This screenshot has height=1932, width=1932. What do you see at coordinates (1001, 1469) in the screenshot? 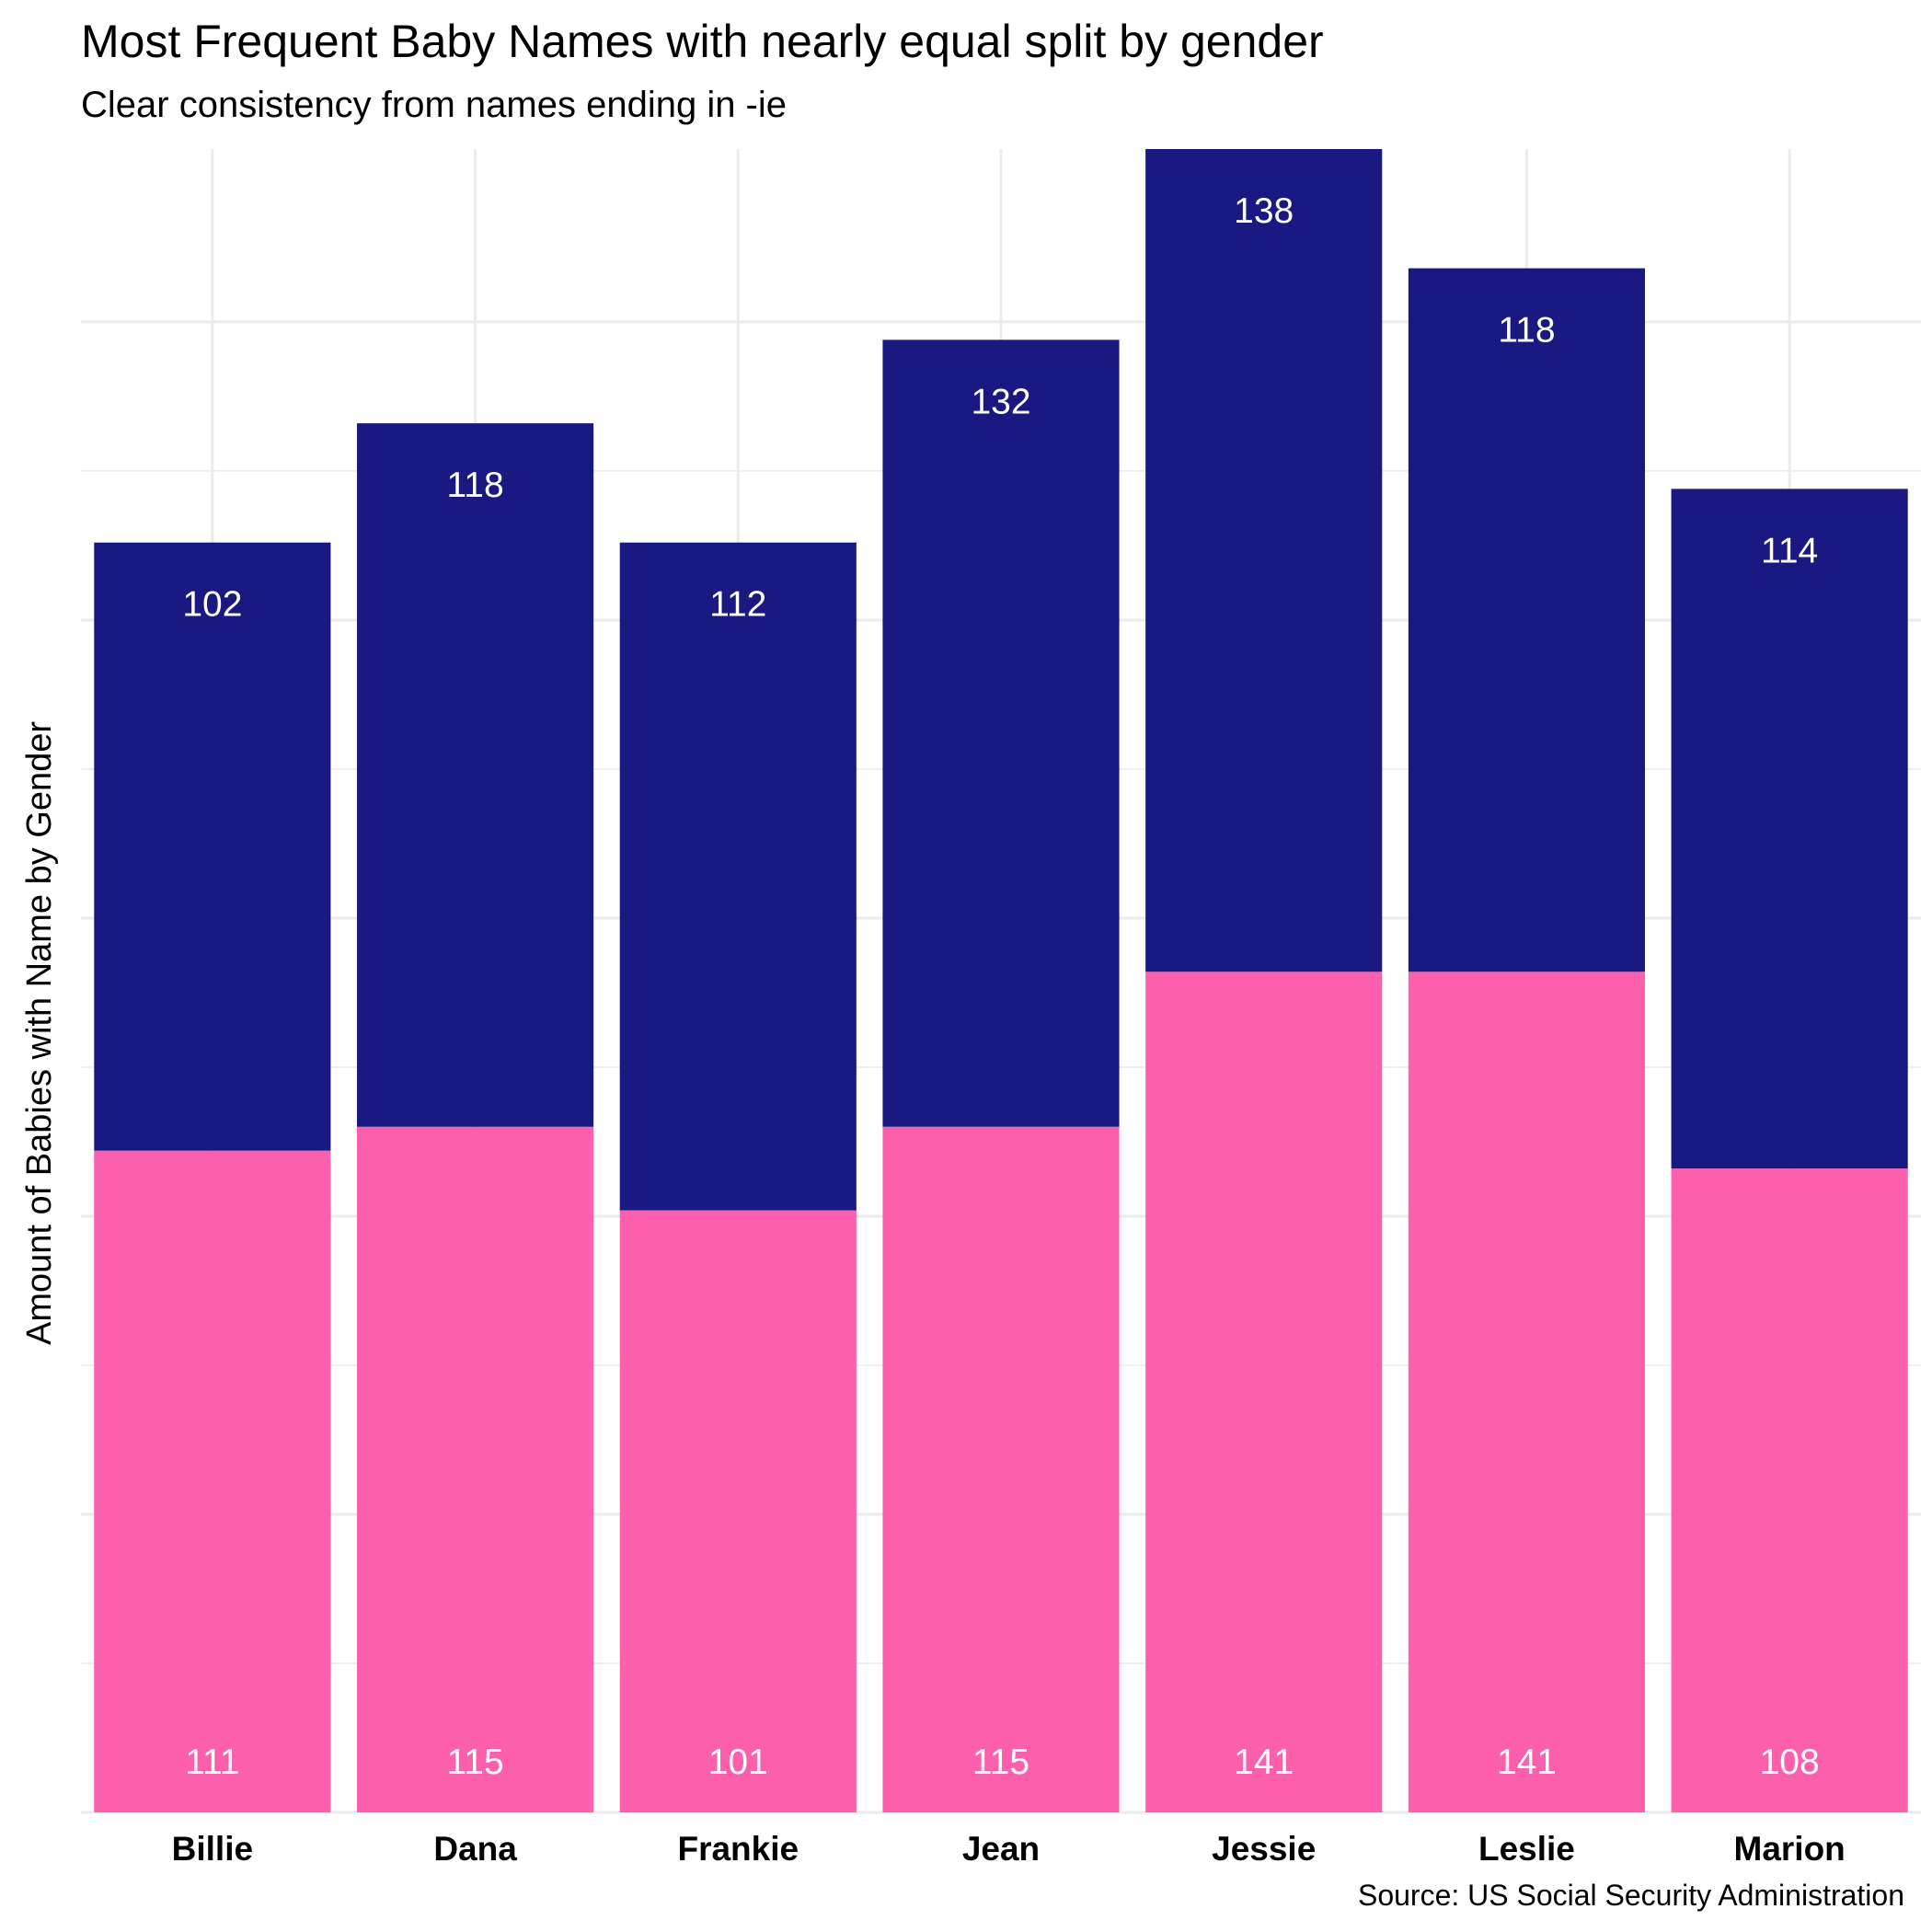
I see `bar-segment-bottom-jean` at bounding box center [1001, 1469].